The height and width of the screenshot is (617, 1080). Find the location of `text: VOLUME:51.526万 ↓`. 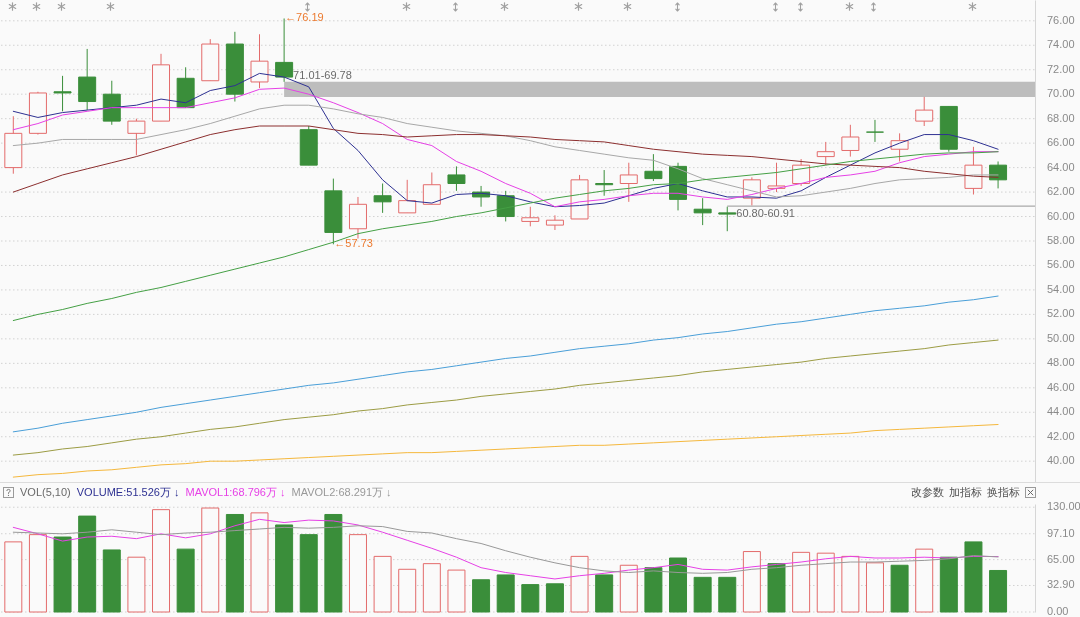

text: VOLUME:51.526万 ↓ is located at coordinates (128, 492).